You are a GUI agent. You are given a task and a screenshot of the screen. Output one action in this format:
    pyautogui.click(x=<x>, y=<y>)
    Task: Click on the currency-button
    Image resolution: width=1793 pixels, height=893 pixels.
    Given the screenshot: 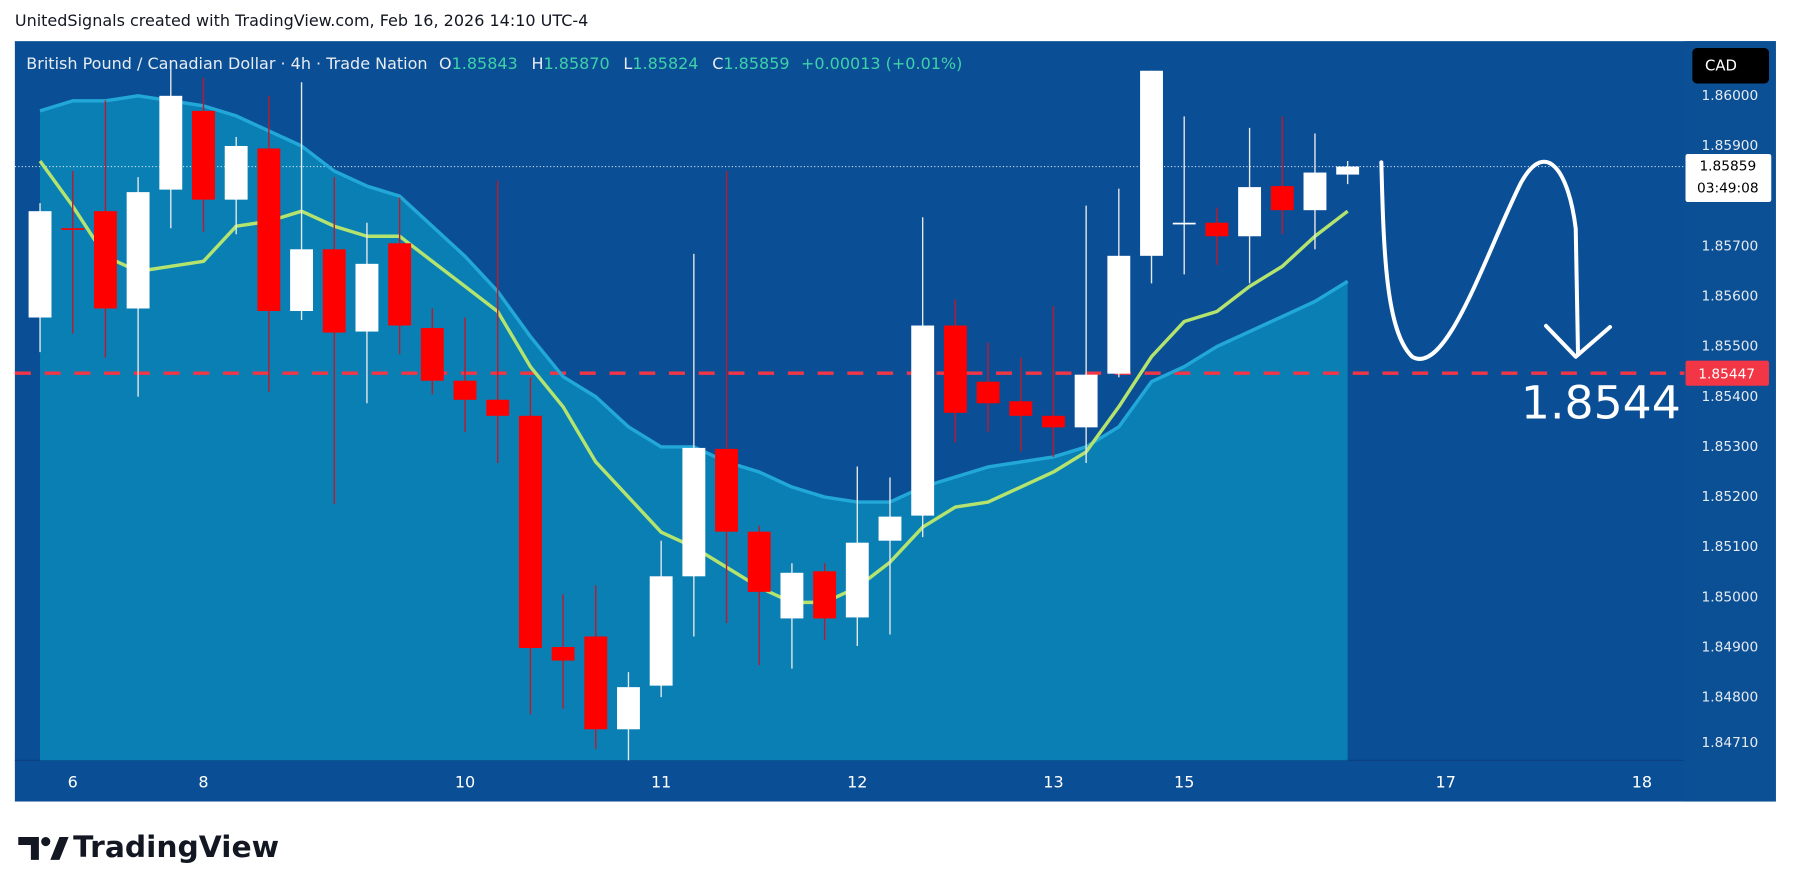 What is the action you would take?
    pyautogui.click(x=1730, y=66)
    